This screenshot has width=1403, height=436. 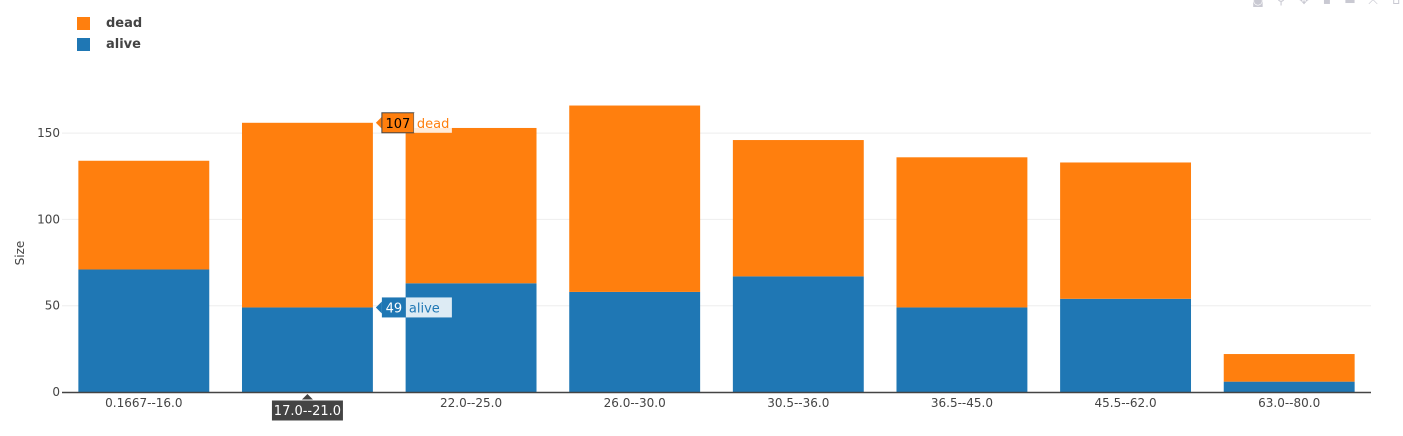 I want to click on hover-pointer-dead, so click(x=378, y=122).